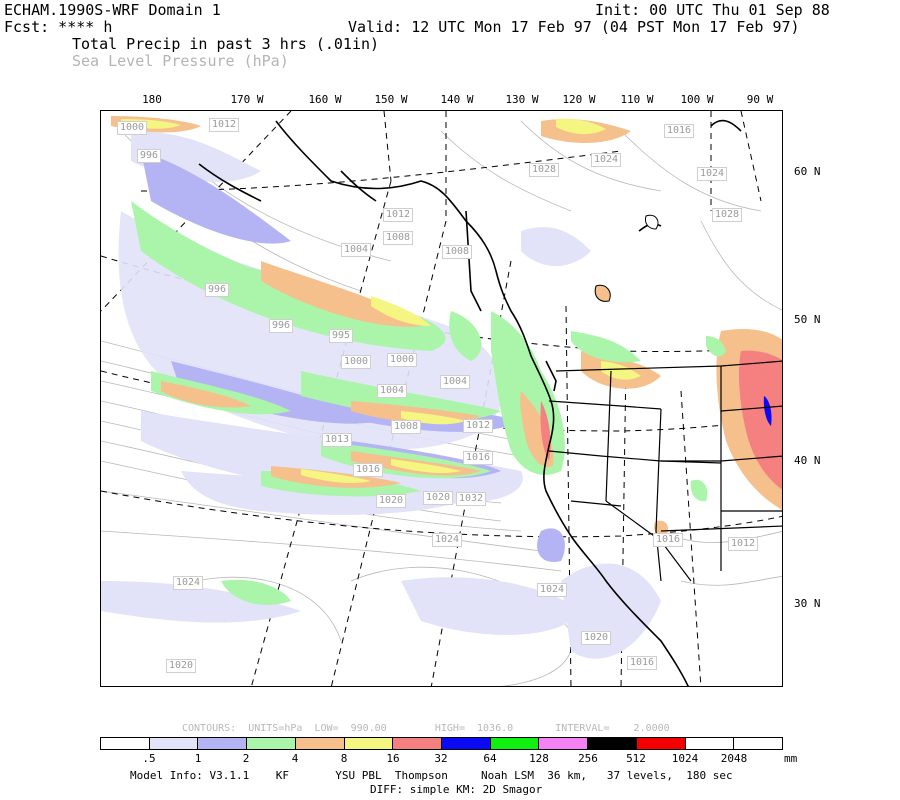 The width and height of the screenshot is (900, 800). I want to click on init-time: Init: 00 UTC Thu 01 Sep 88, so click(712, 10).